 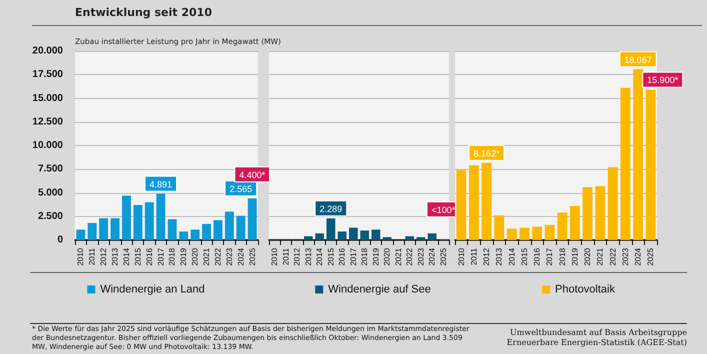 What do you see at coordinates (48, 122) in the screenshot?
I see `y-tick-label: 12.500` at bounding box center [48, 122].